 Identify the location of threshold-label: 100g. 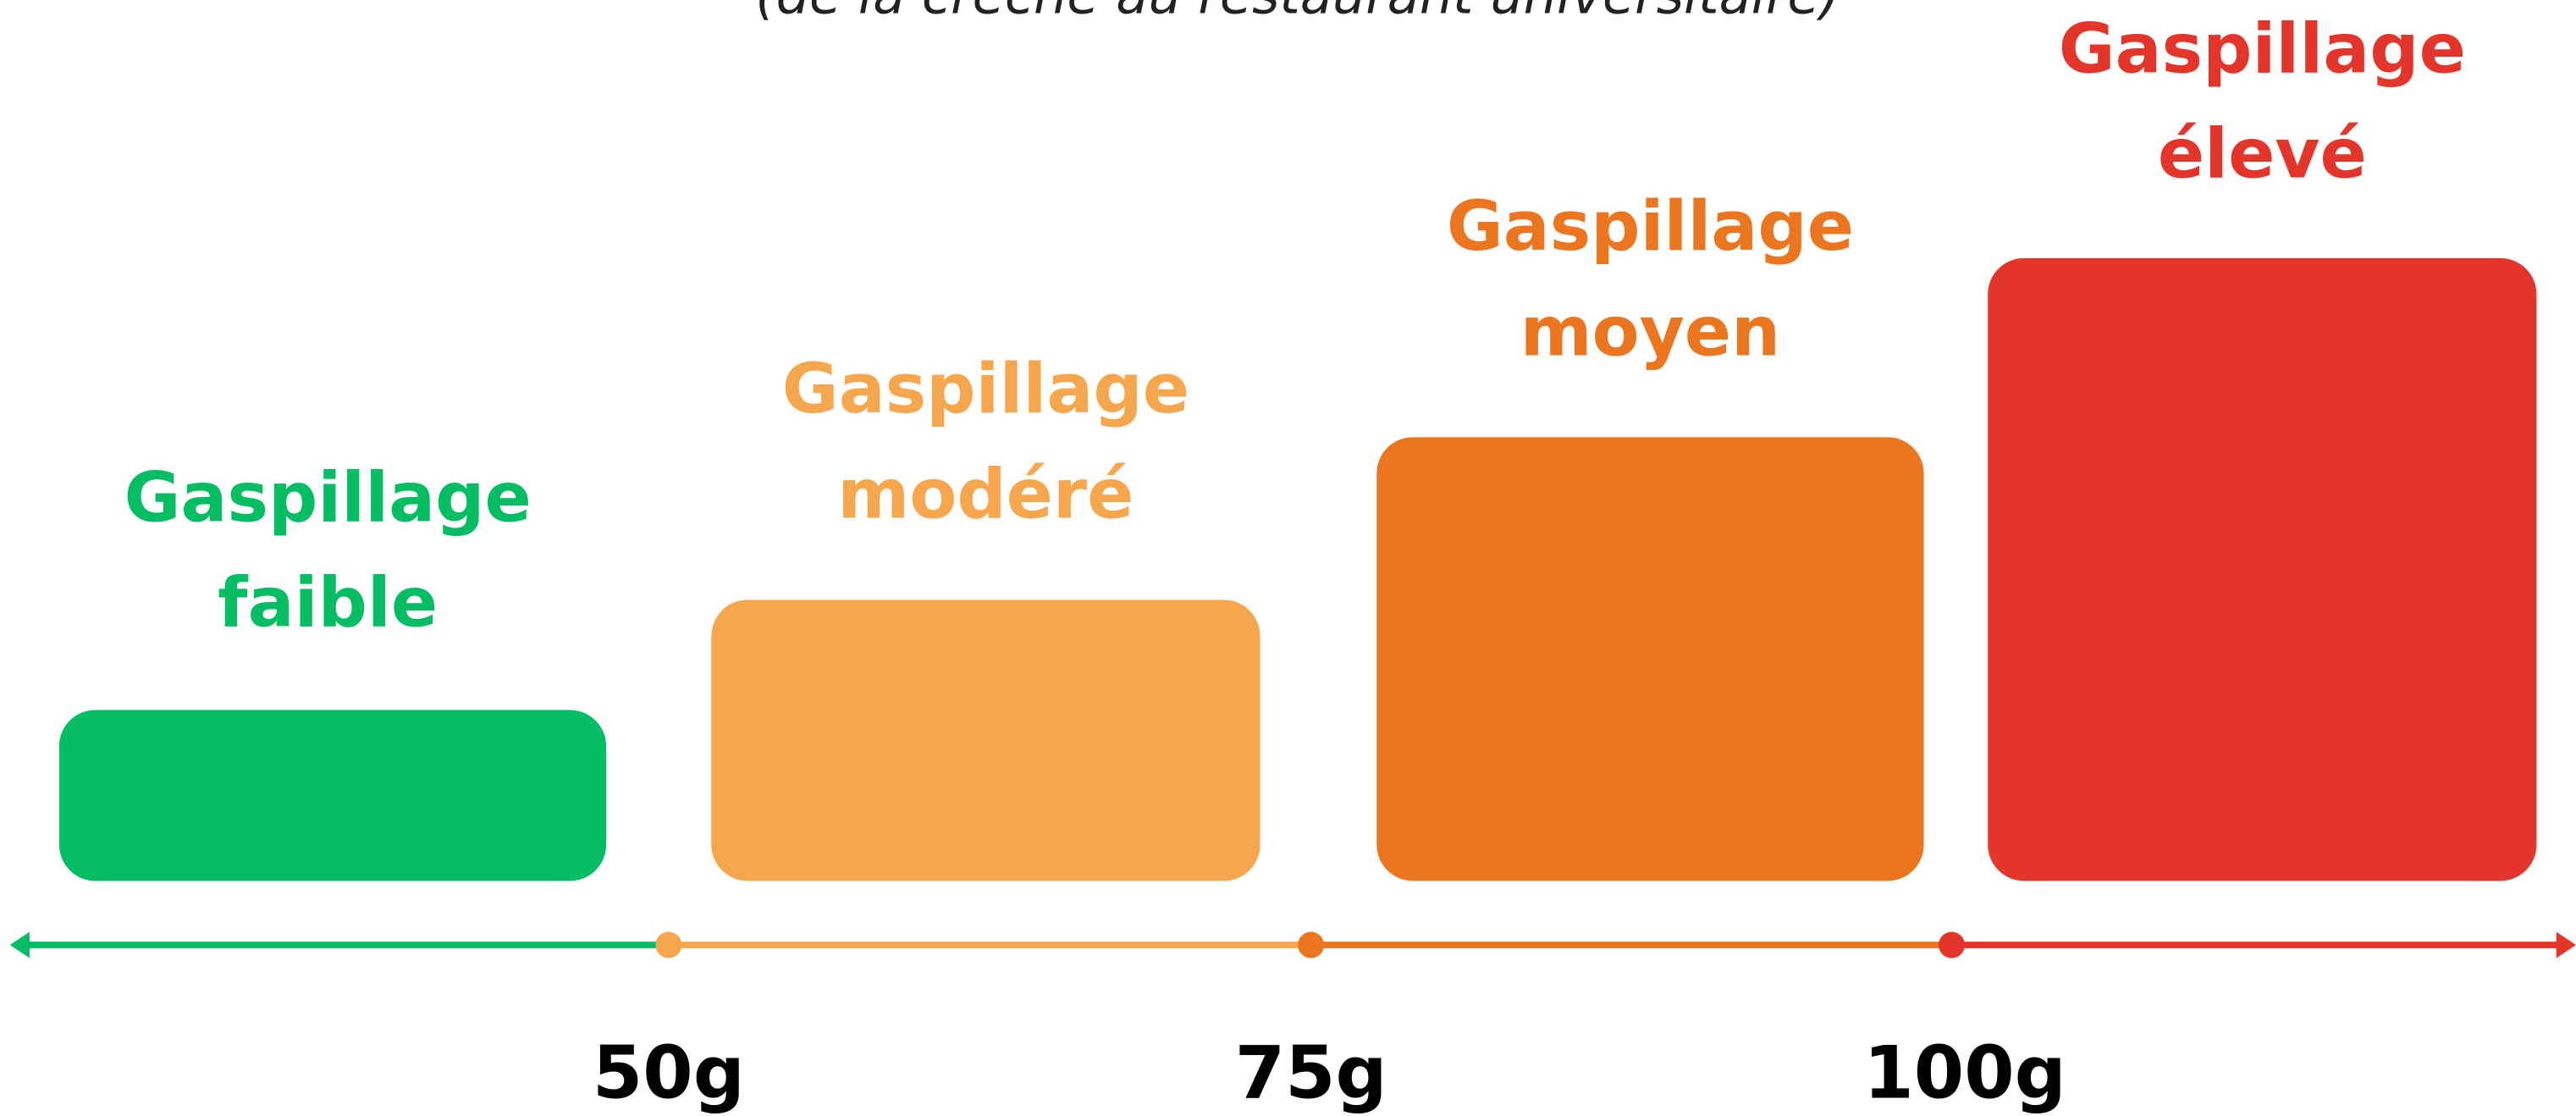
(1965, 1074).